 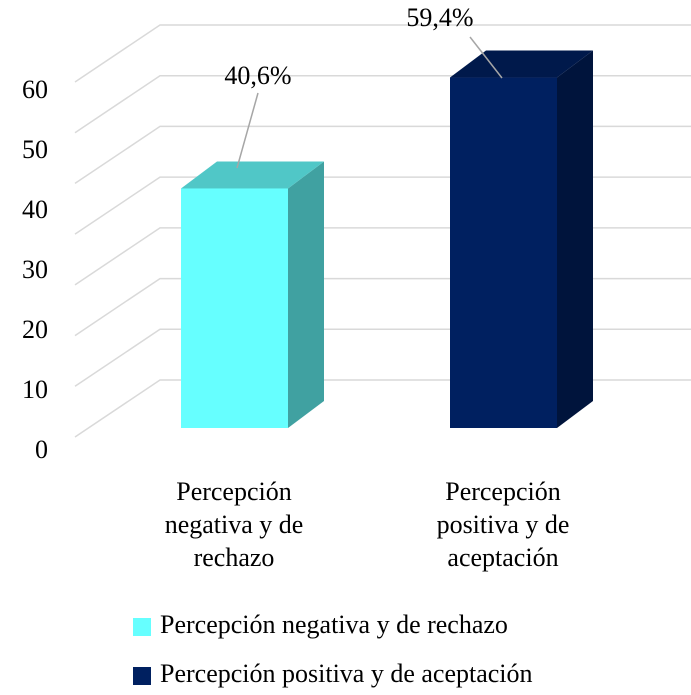 What do you see at coordinates (346, 673) in the screenshot?
I see `legend-label: Percepción positiva y de aceptación` at bounding box center [346, 673].